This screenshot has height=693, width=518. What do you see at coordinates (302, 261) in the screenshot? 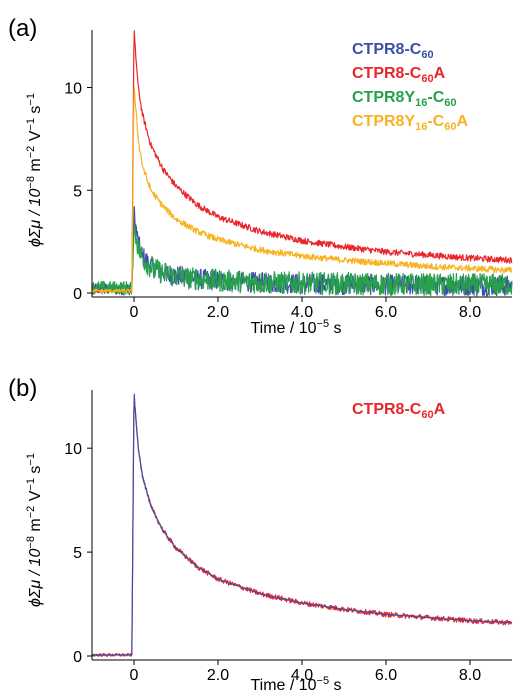
I see `series-line-ctpr8y16-c60` at bounding box center [302, 261].